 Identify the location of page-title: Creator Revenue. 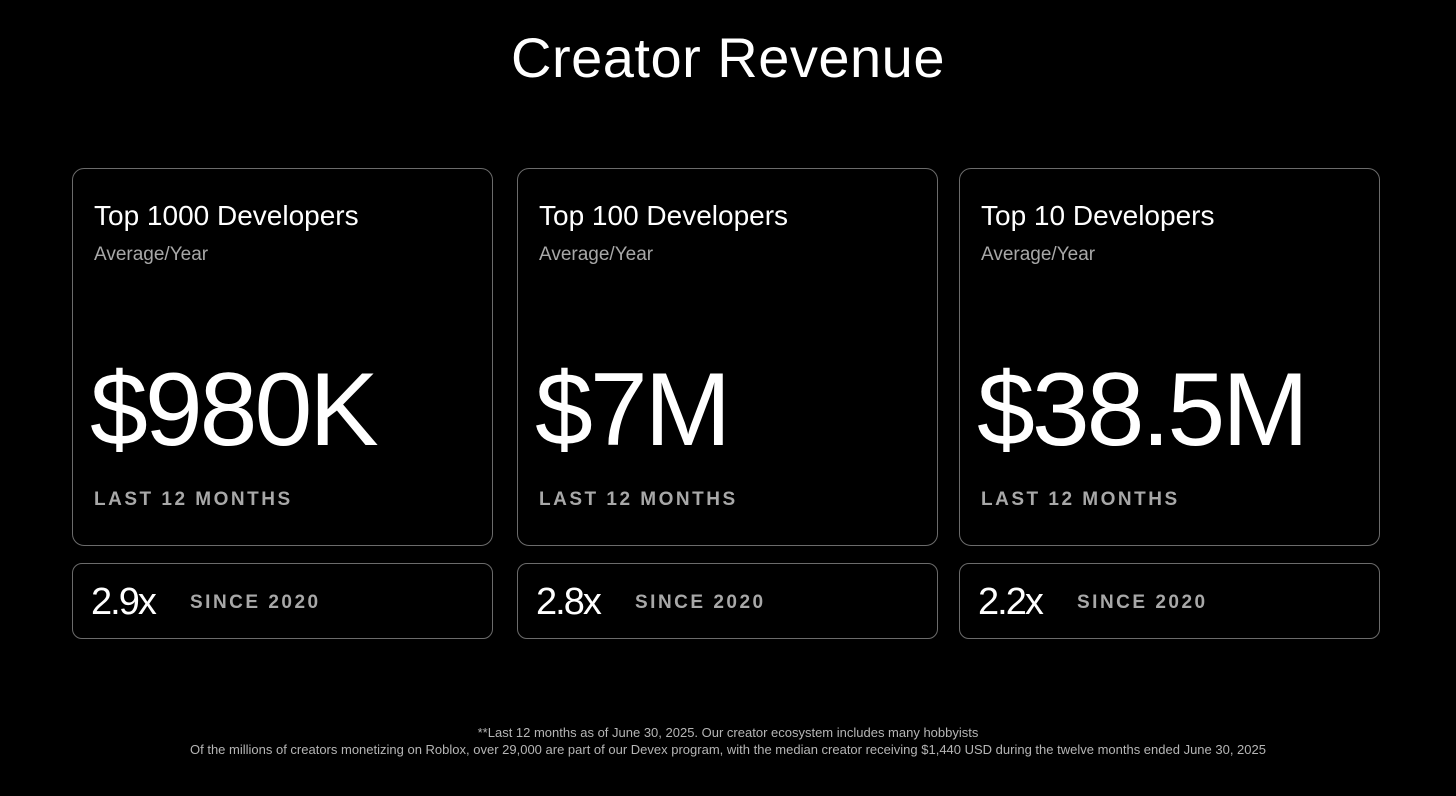
(728, 57).